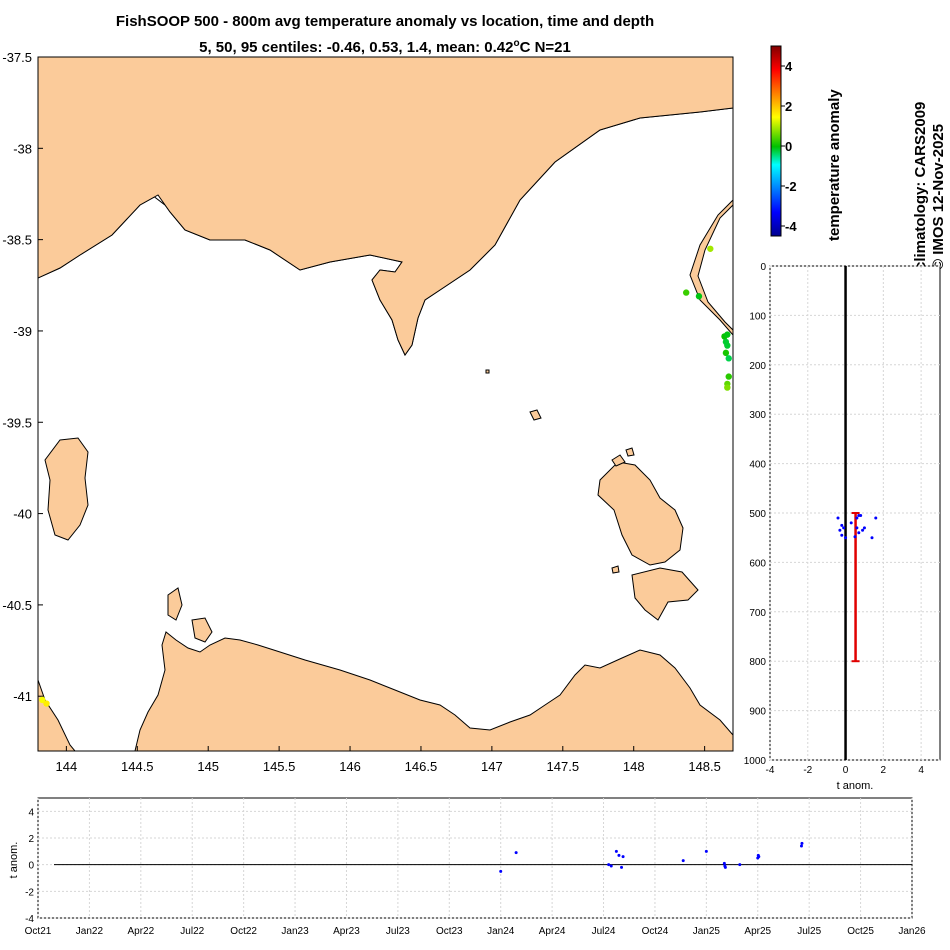 This screenshot has width=950, height=950. Describe the element at coordinates (385, 691) in the screenshot. I see `tasmania-north-coast` at that location.